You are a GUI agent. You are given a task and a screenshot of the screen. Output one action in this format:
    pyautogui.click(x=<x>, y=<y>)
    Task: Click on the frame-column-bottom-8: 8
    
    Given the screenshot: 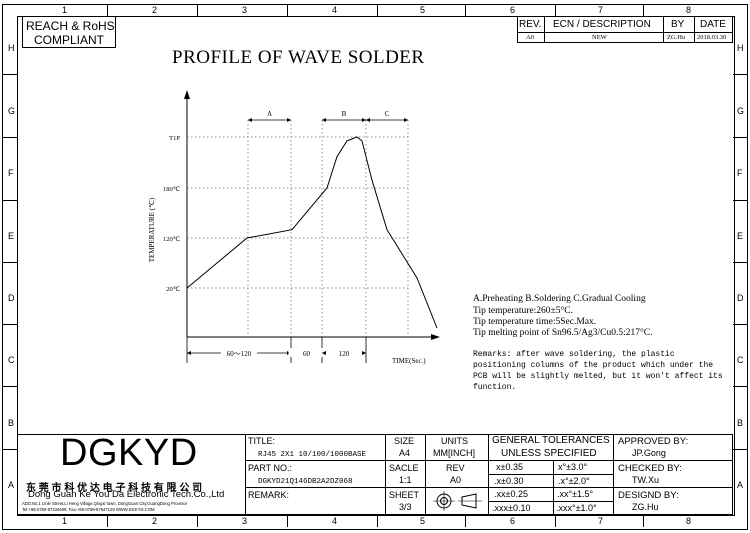 What is the action you would take?
    pyautogui.click(x=689, y=521)
    